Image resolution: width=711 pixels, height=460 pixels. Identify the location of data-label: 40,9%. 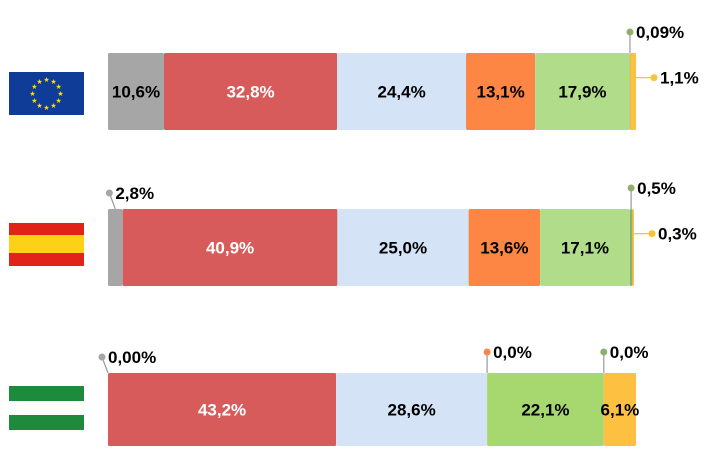
(230, 248).